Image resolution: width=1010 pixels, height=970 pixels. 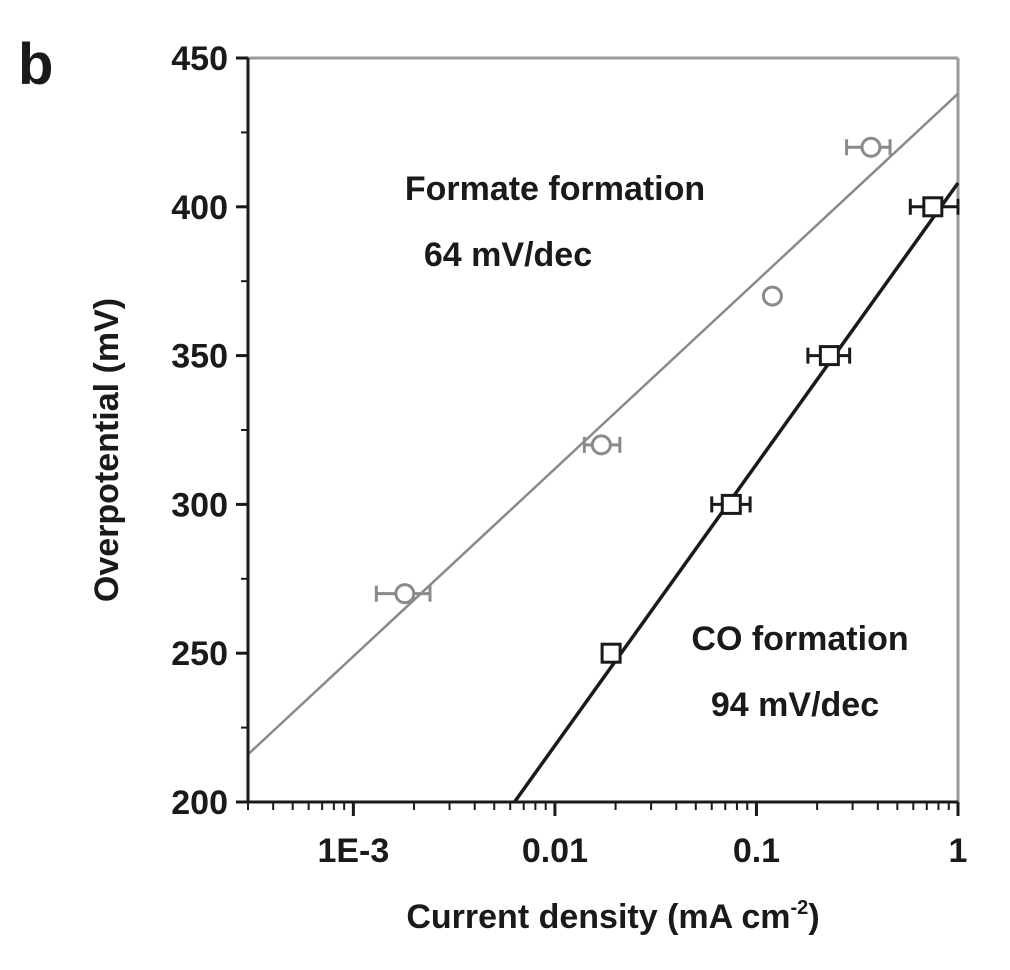 What do you see at coordinates (555, 851) in the screenshot?
I see `x-tick-label: 0.01` at bounding box center [555, 851].